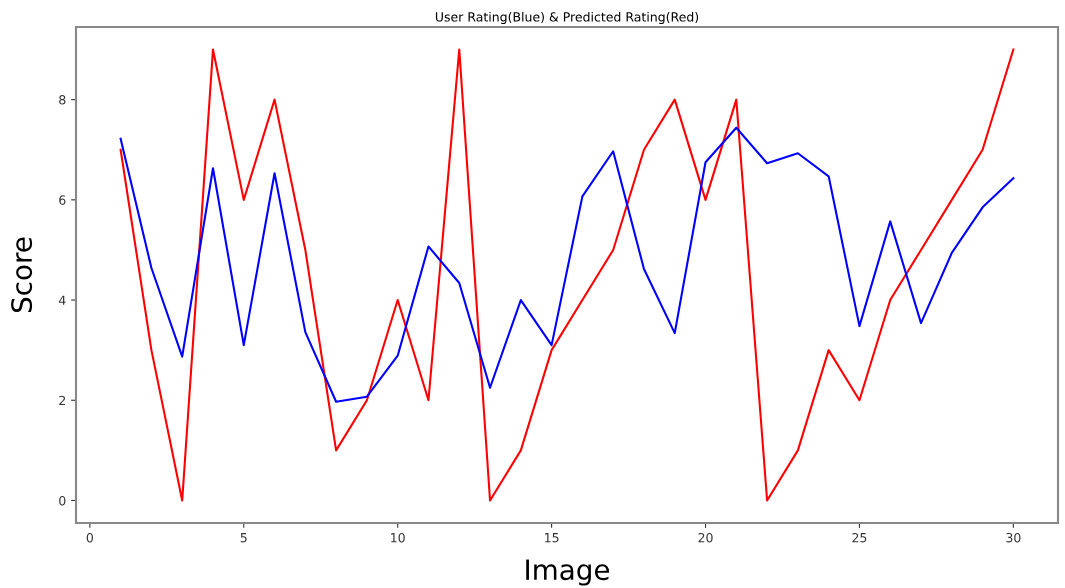 The height and width of the screenshot is (588, 1065). What do you see at coordinates (859, 537) in the screenshot?
I see `x-tick-label: 25` at bounding box center [859, 537].